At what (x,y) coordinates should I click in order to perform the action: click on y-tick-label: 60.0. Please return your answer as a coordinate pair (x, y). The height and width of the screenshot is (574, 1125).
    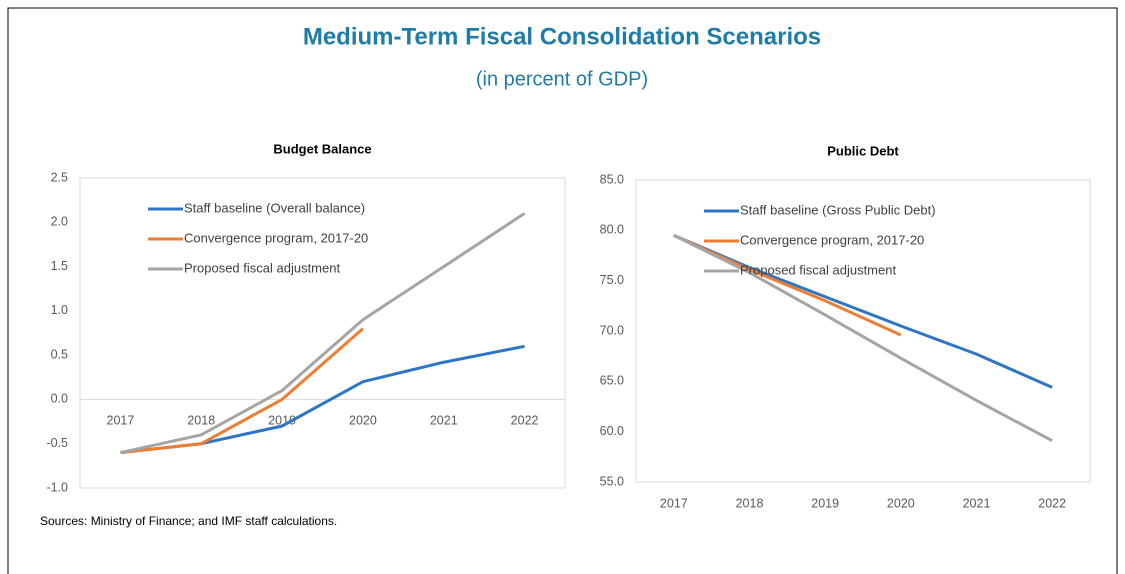
    Looking at the image, I should click on (612, 431).